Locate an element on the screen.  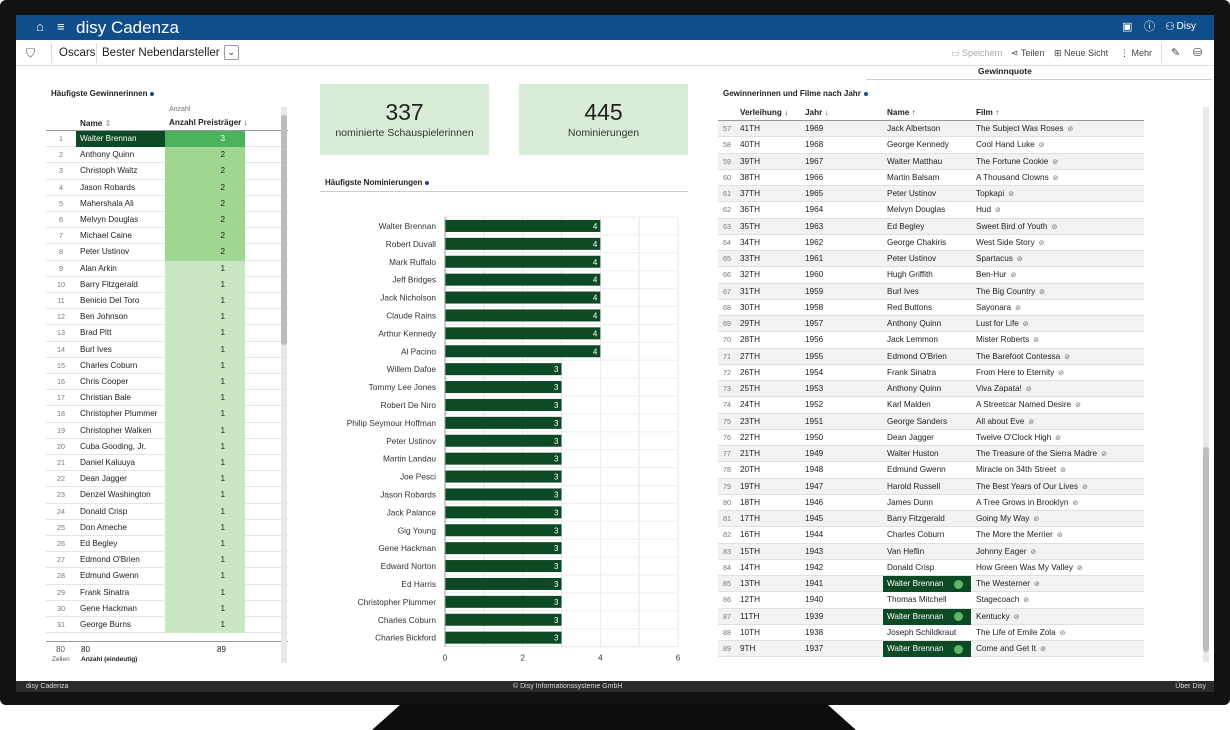
chevron-down-icon: ⌄ is located at coordinates (231, 53).